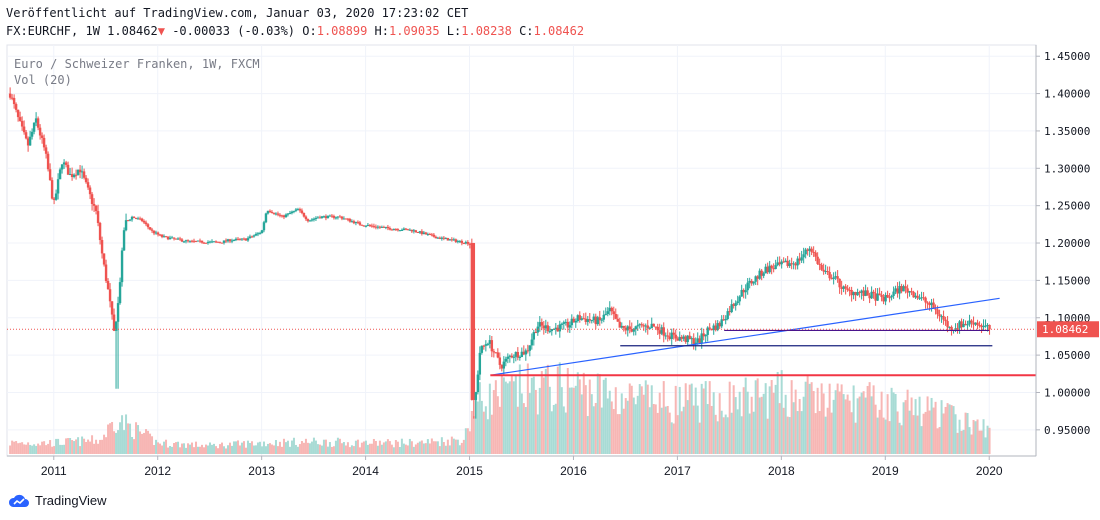  I want to click on tradingview-logo: TradingView, so click(57, 500).